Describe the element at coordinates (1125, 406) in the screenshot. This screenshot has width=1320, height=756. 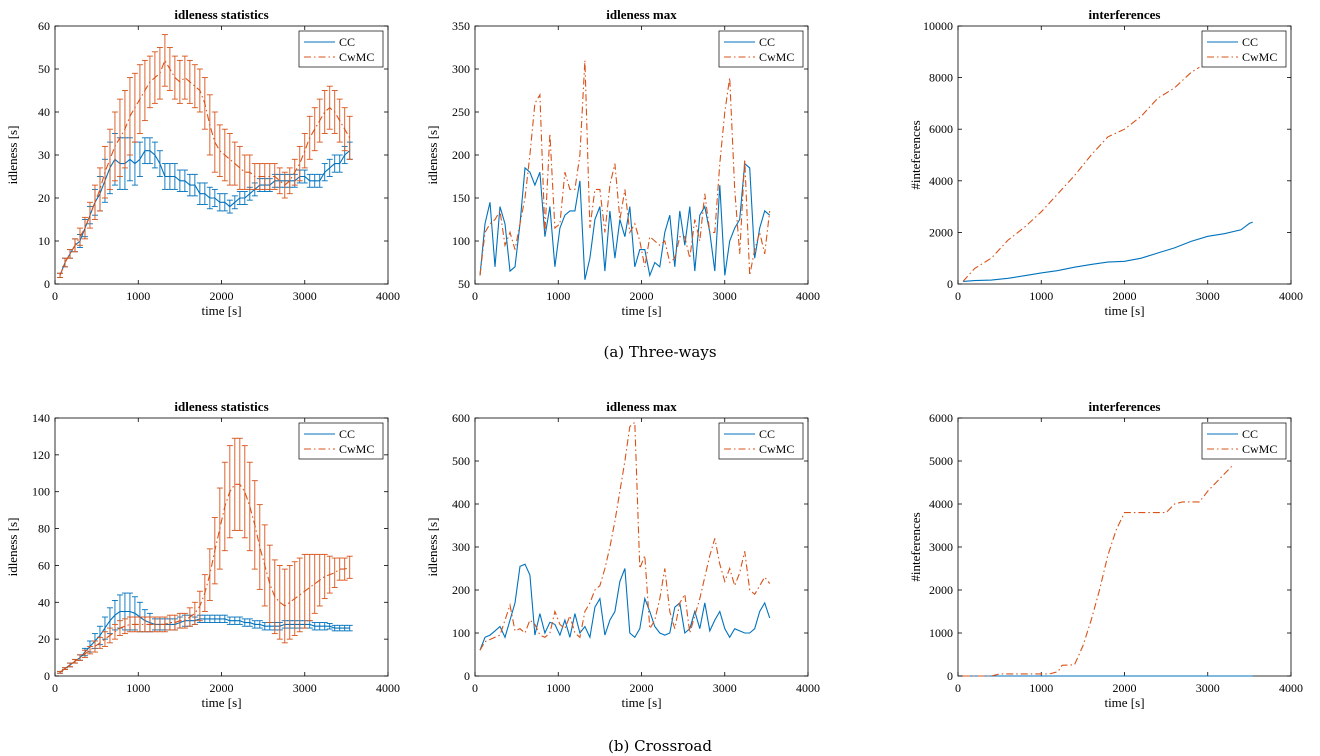
I see `chart-title: interferences` at that location.